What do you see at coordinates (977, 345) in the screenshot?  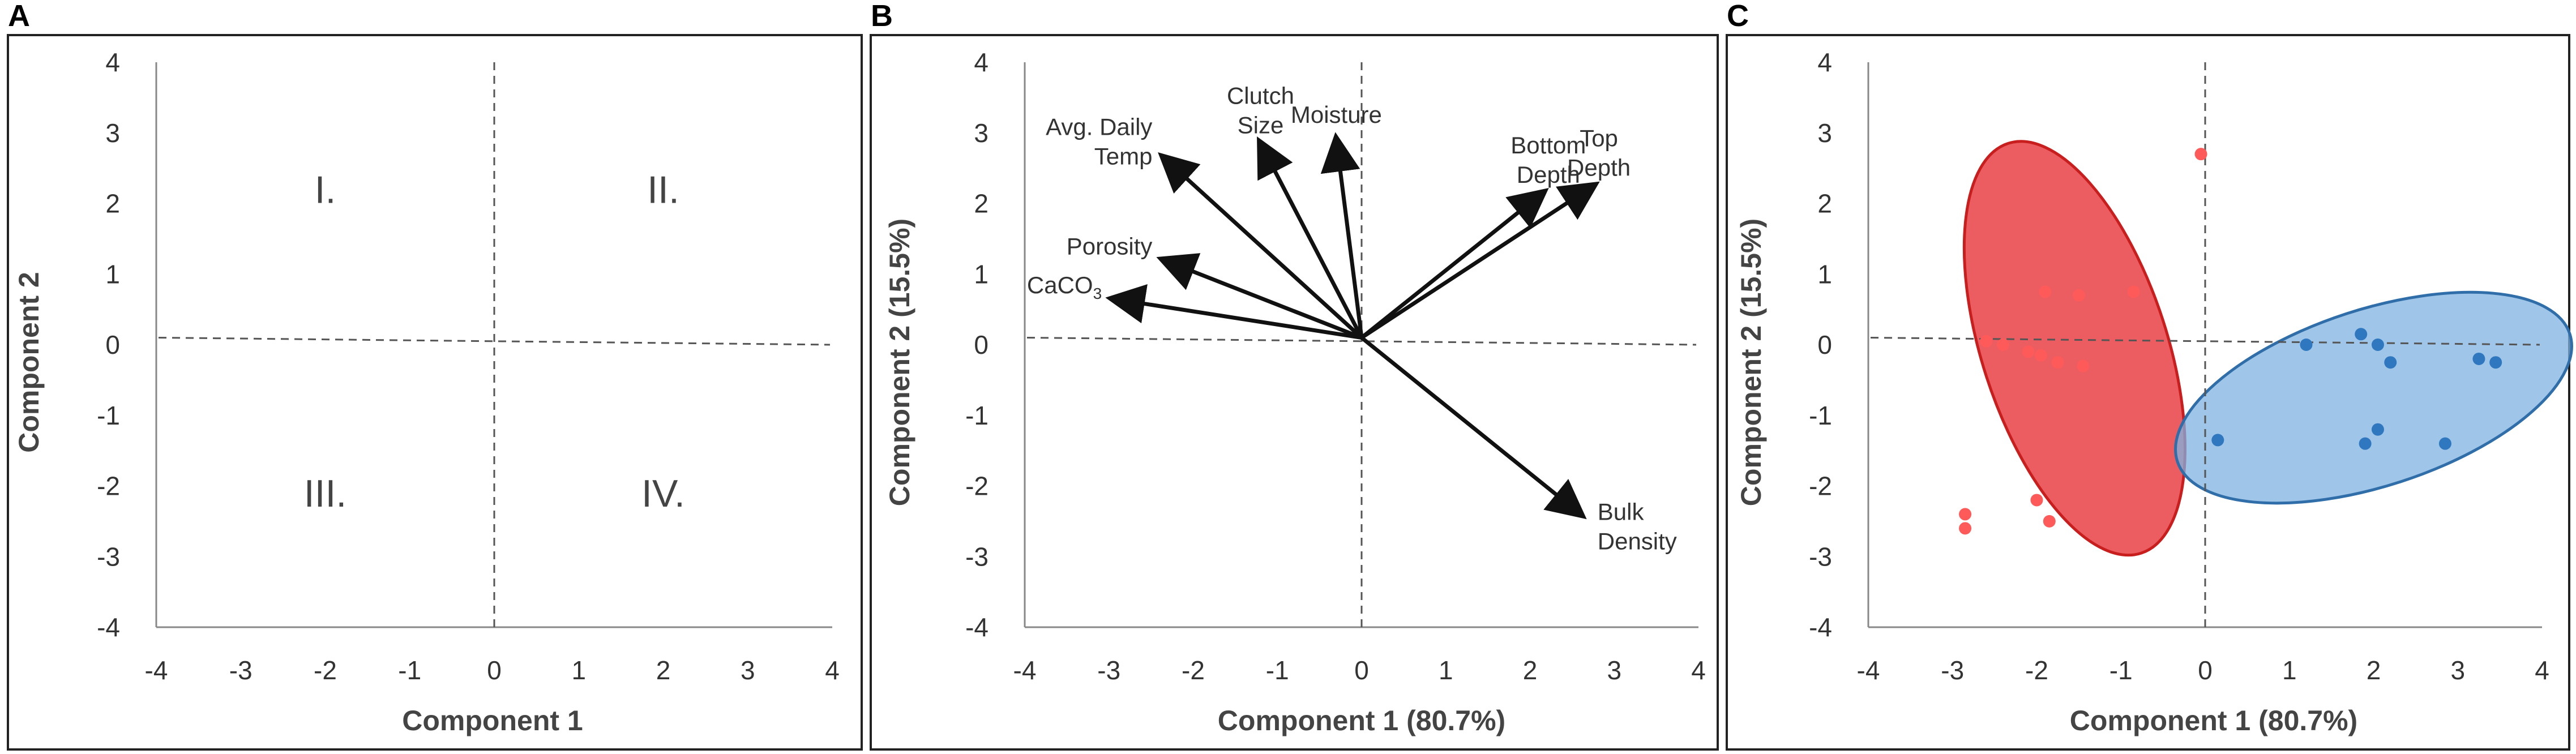 I see `panel-b-y-ticks: 4 3 2 1 0 -1 -2 -3 -4` at bounding box center [977, 345].